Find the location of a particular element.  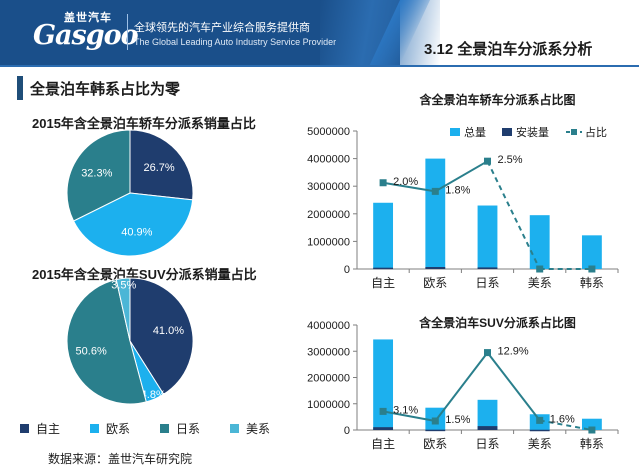

legend-item: 日系 is located at coordinates (180, 428).